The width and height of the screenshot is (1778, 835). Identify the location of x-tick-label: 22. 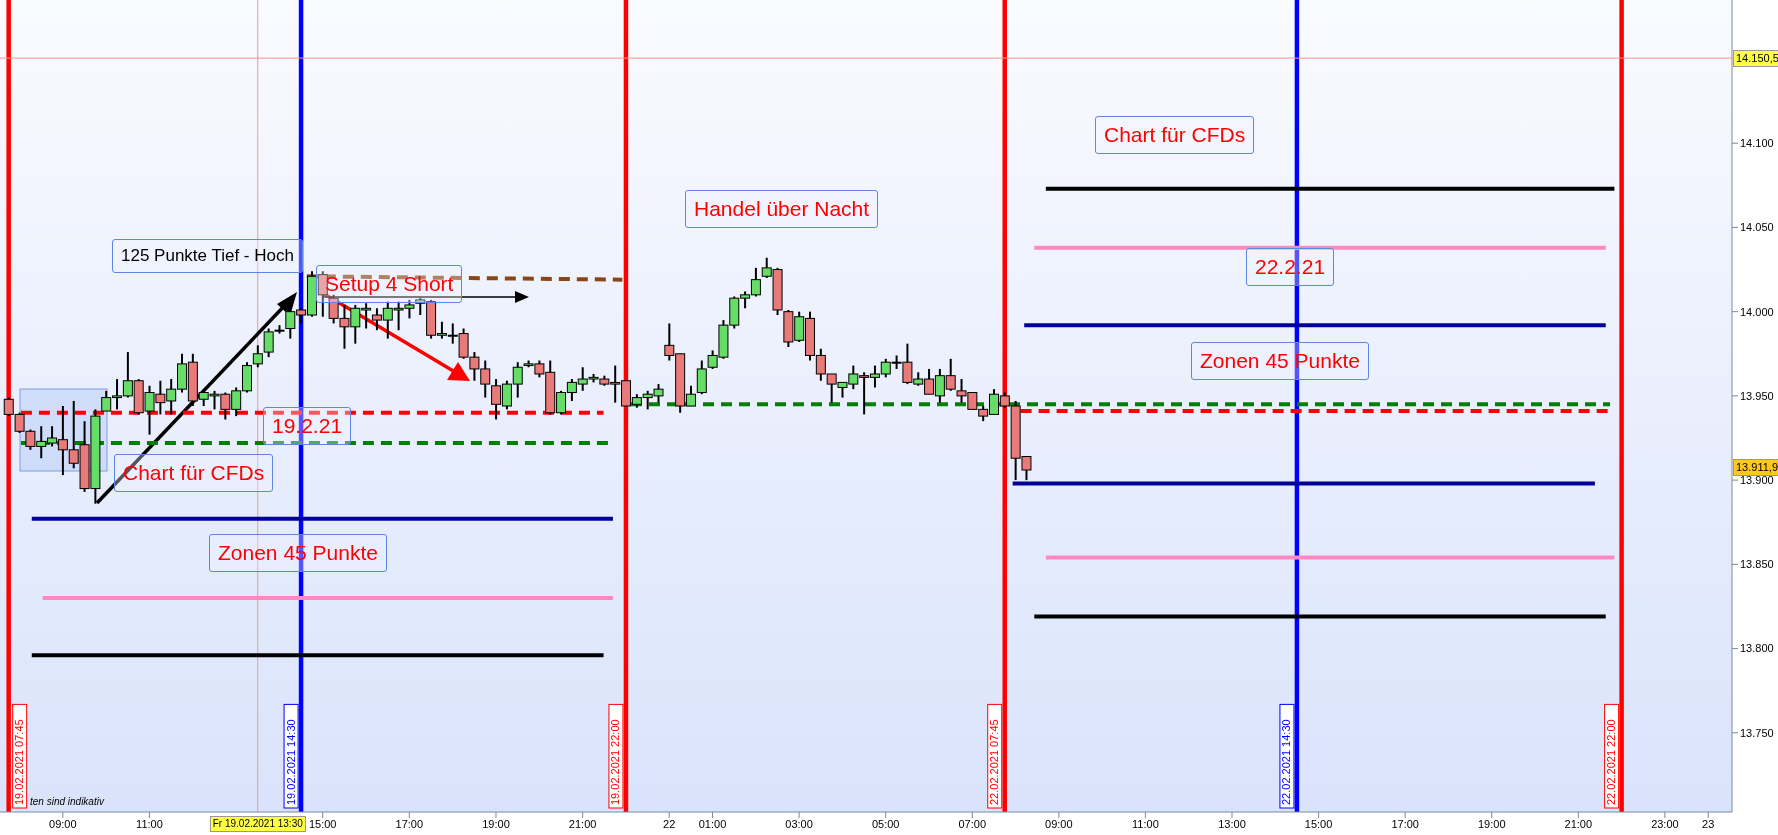
(669, 823).